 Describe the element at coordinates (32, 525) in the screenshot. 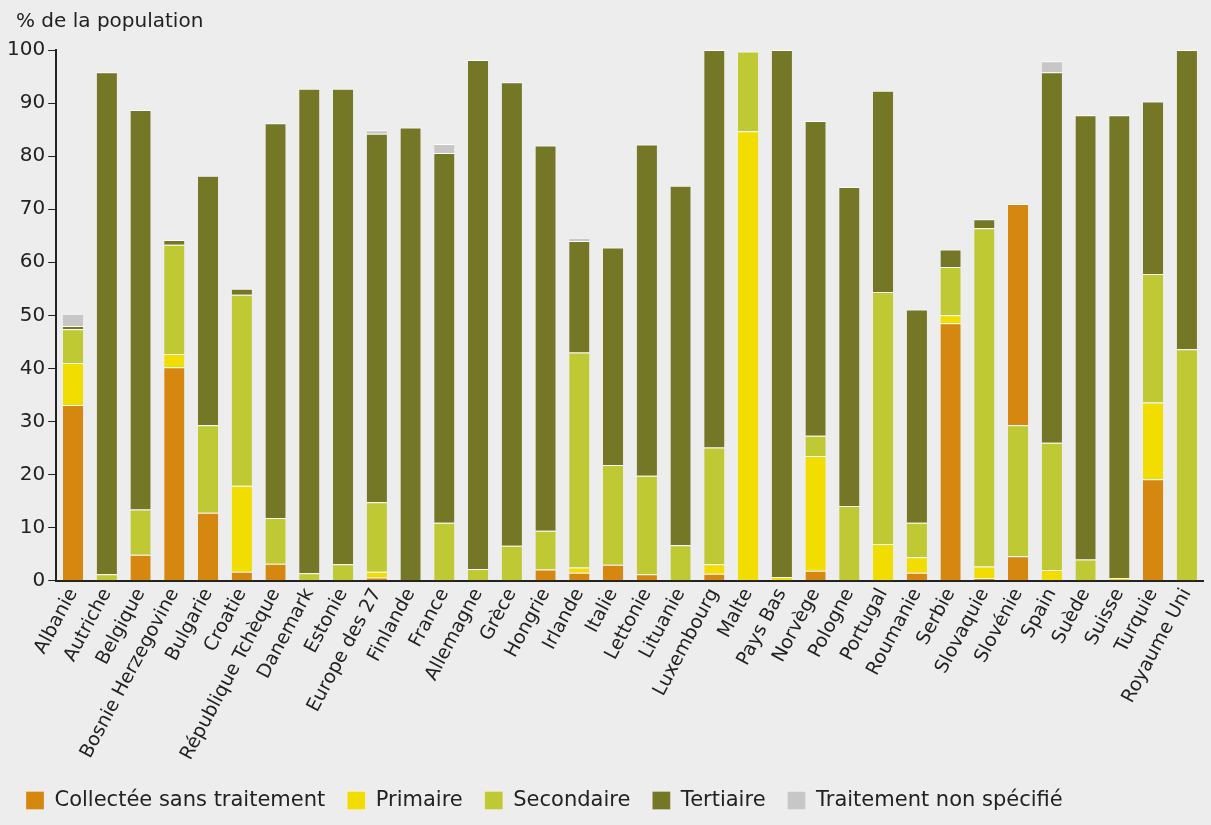

I see `y-tick-label: 10` at that location.